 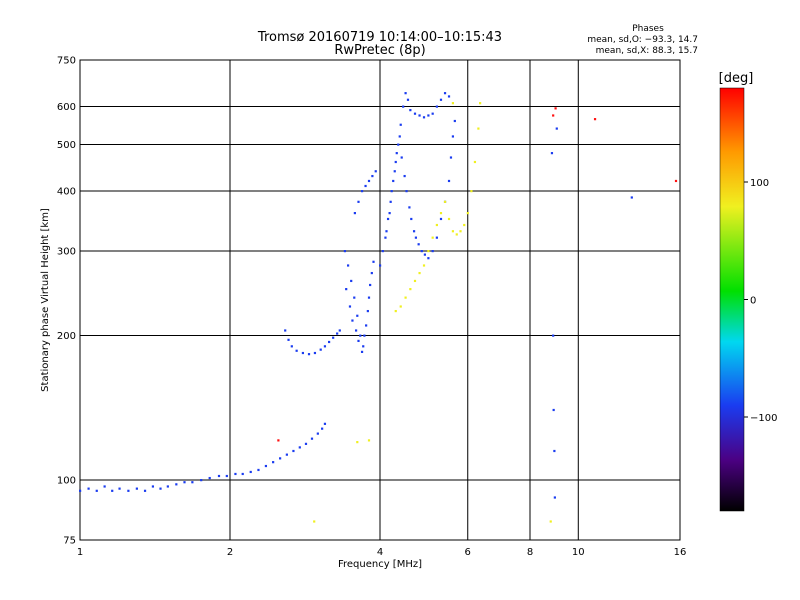 What do you see at coordinates (66, 481) in the screenshot?
I see `y-tick-label: 100` at bounding box center [66, 481].